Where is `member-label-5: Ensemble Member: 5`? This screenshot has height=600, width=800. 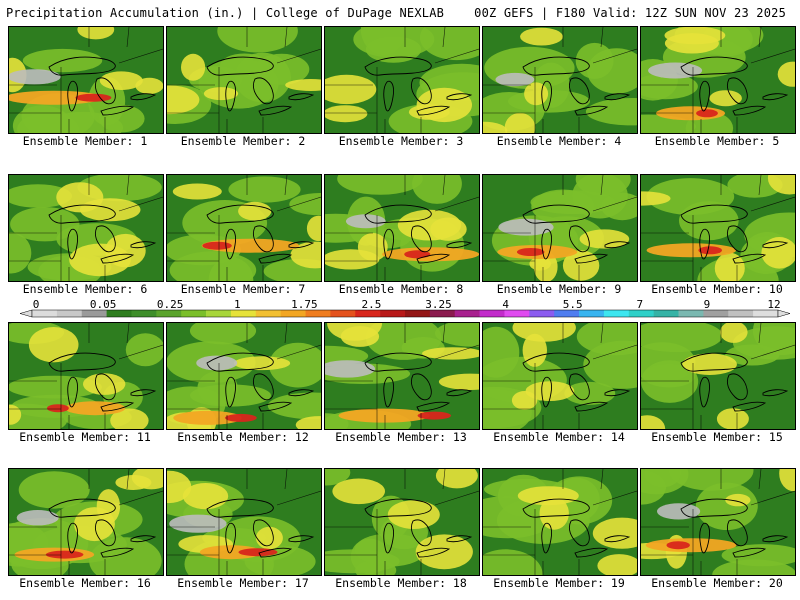
member-label-5: Ensemble Member: 5 is located at coordinates (717, 141).